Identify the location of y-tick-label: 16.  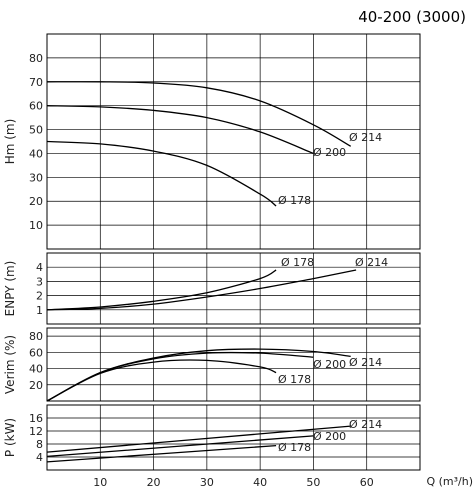
(36, 418).